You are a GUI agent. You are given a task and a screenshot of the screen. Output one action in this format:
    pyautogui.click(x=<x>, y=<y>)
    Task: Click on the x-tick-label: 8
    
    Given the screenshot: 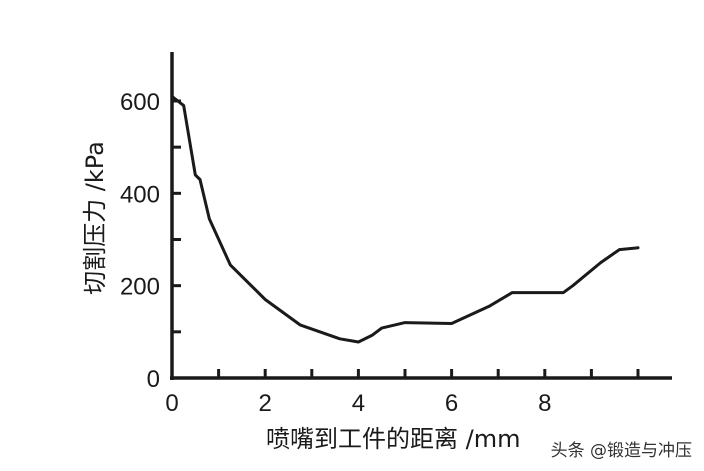 What is the action you would take?
    pyautogui.click(x=544, y=403)
    